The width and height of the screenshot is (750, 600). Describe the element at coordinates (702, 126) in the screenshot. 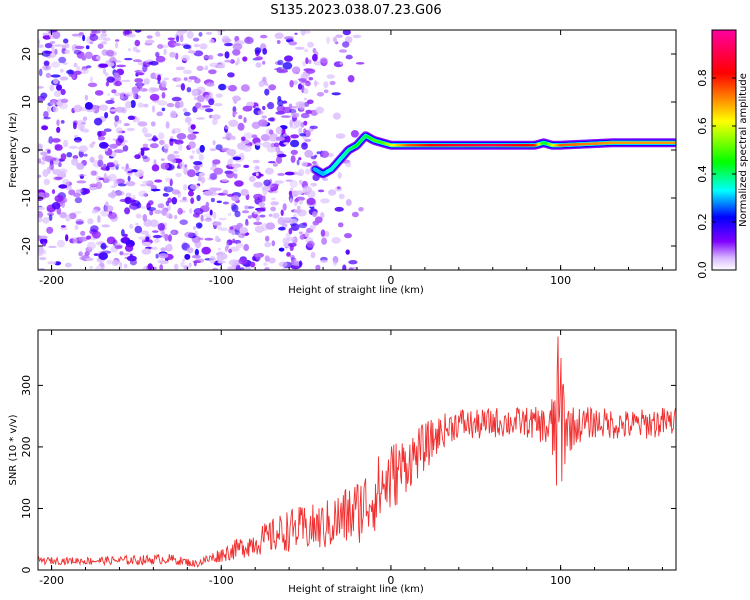

I see `colorbar-tick-label: 0.6` at that location.